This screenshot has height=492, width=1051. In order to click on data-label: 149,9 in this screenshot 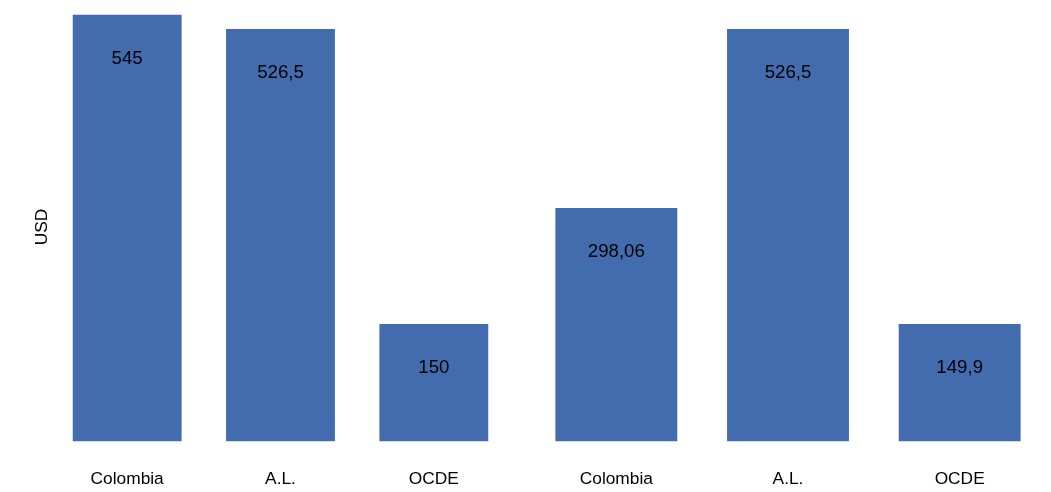, I will do `click(960, 367)`.